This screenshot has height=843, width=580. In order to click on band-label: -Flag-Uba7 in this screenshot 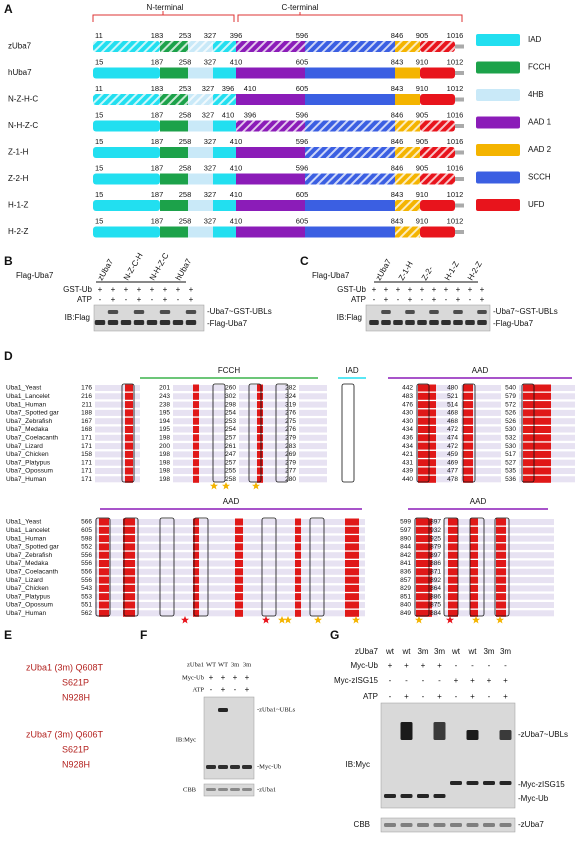, I will do `click(513, 323)`.